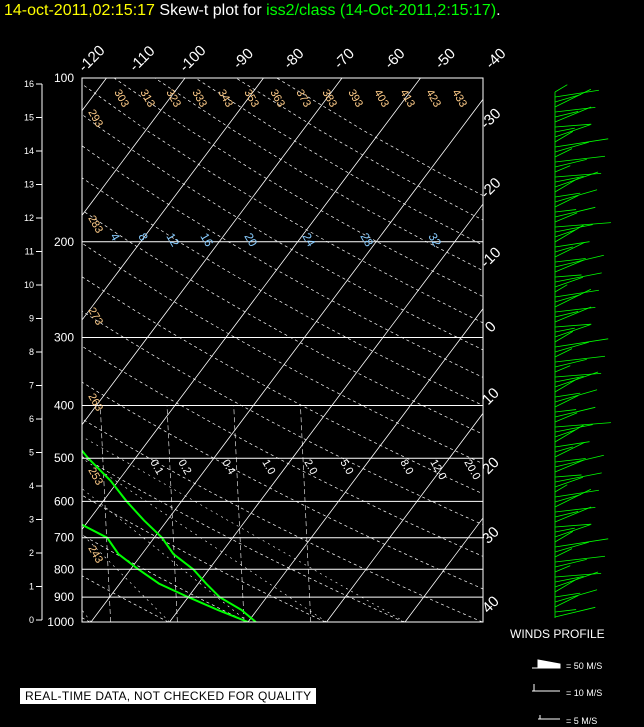 This screenshot has height=727, width=644. I want to click on height-label-16: 16, so click(29, 84).